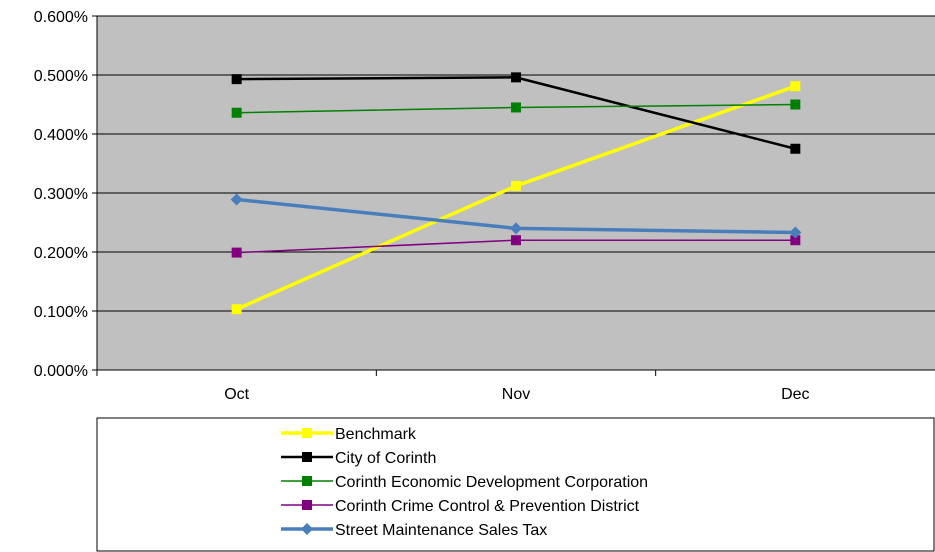  Describe the element at coordinates (385, 458) in the screenshot. I see `legend-label: City of Corinth` at that location.